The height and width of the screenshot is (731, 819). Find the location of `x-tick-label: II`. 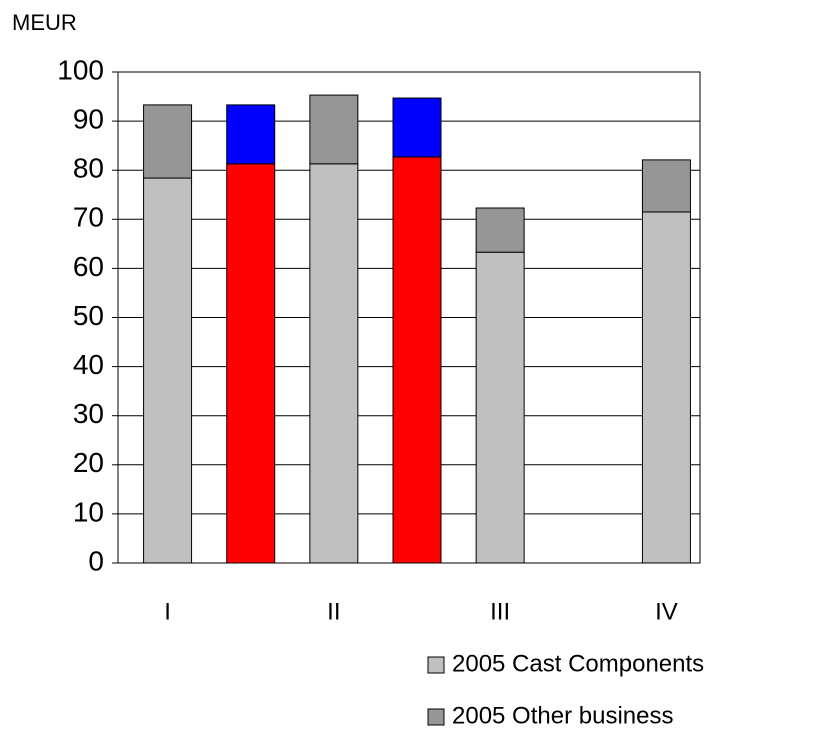

x-tick-label: II is located at coordinates (333, 611).